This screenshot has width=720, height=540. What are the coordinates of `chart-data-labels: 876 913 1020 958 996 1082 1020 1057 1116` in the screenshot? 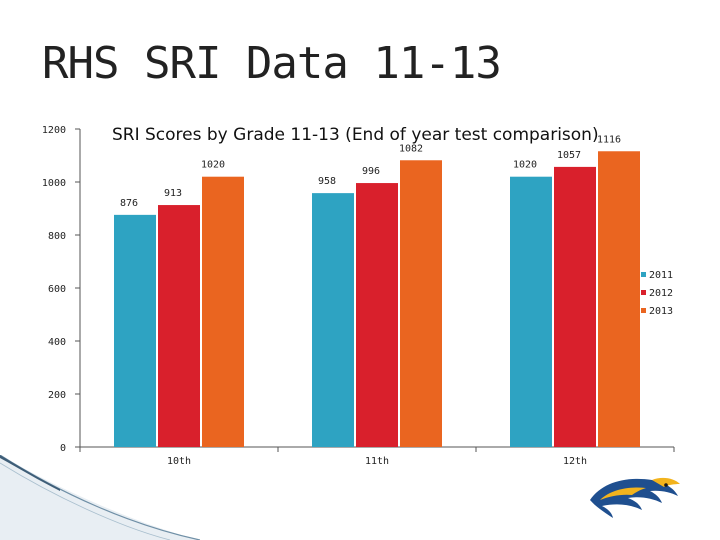 It's located at (370, 171).